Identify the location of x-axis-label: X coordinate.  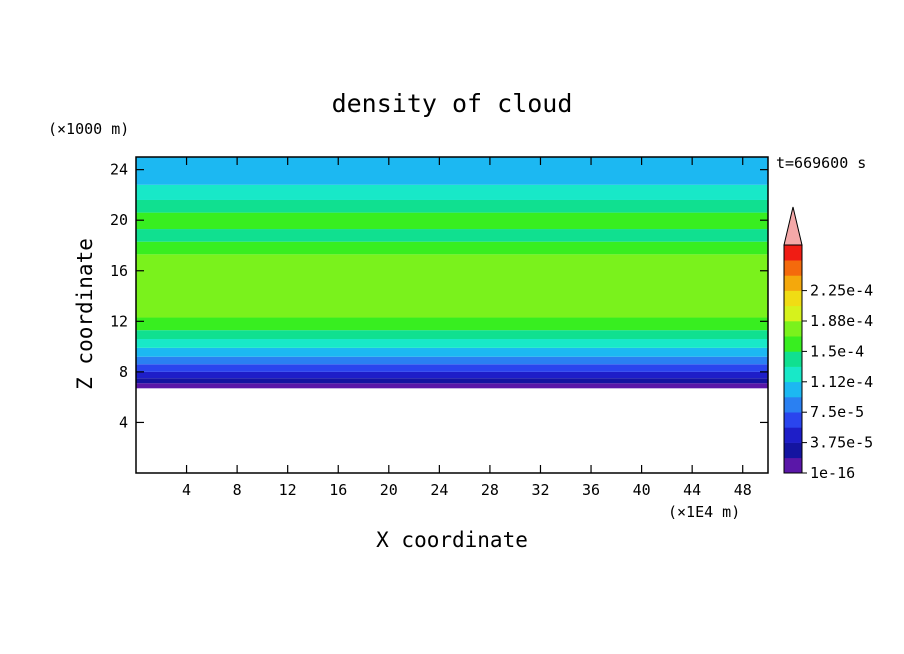
(452, 540).